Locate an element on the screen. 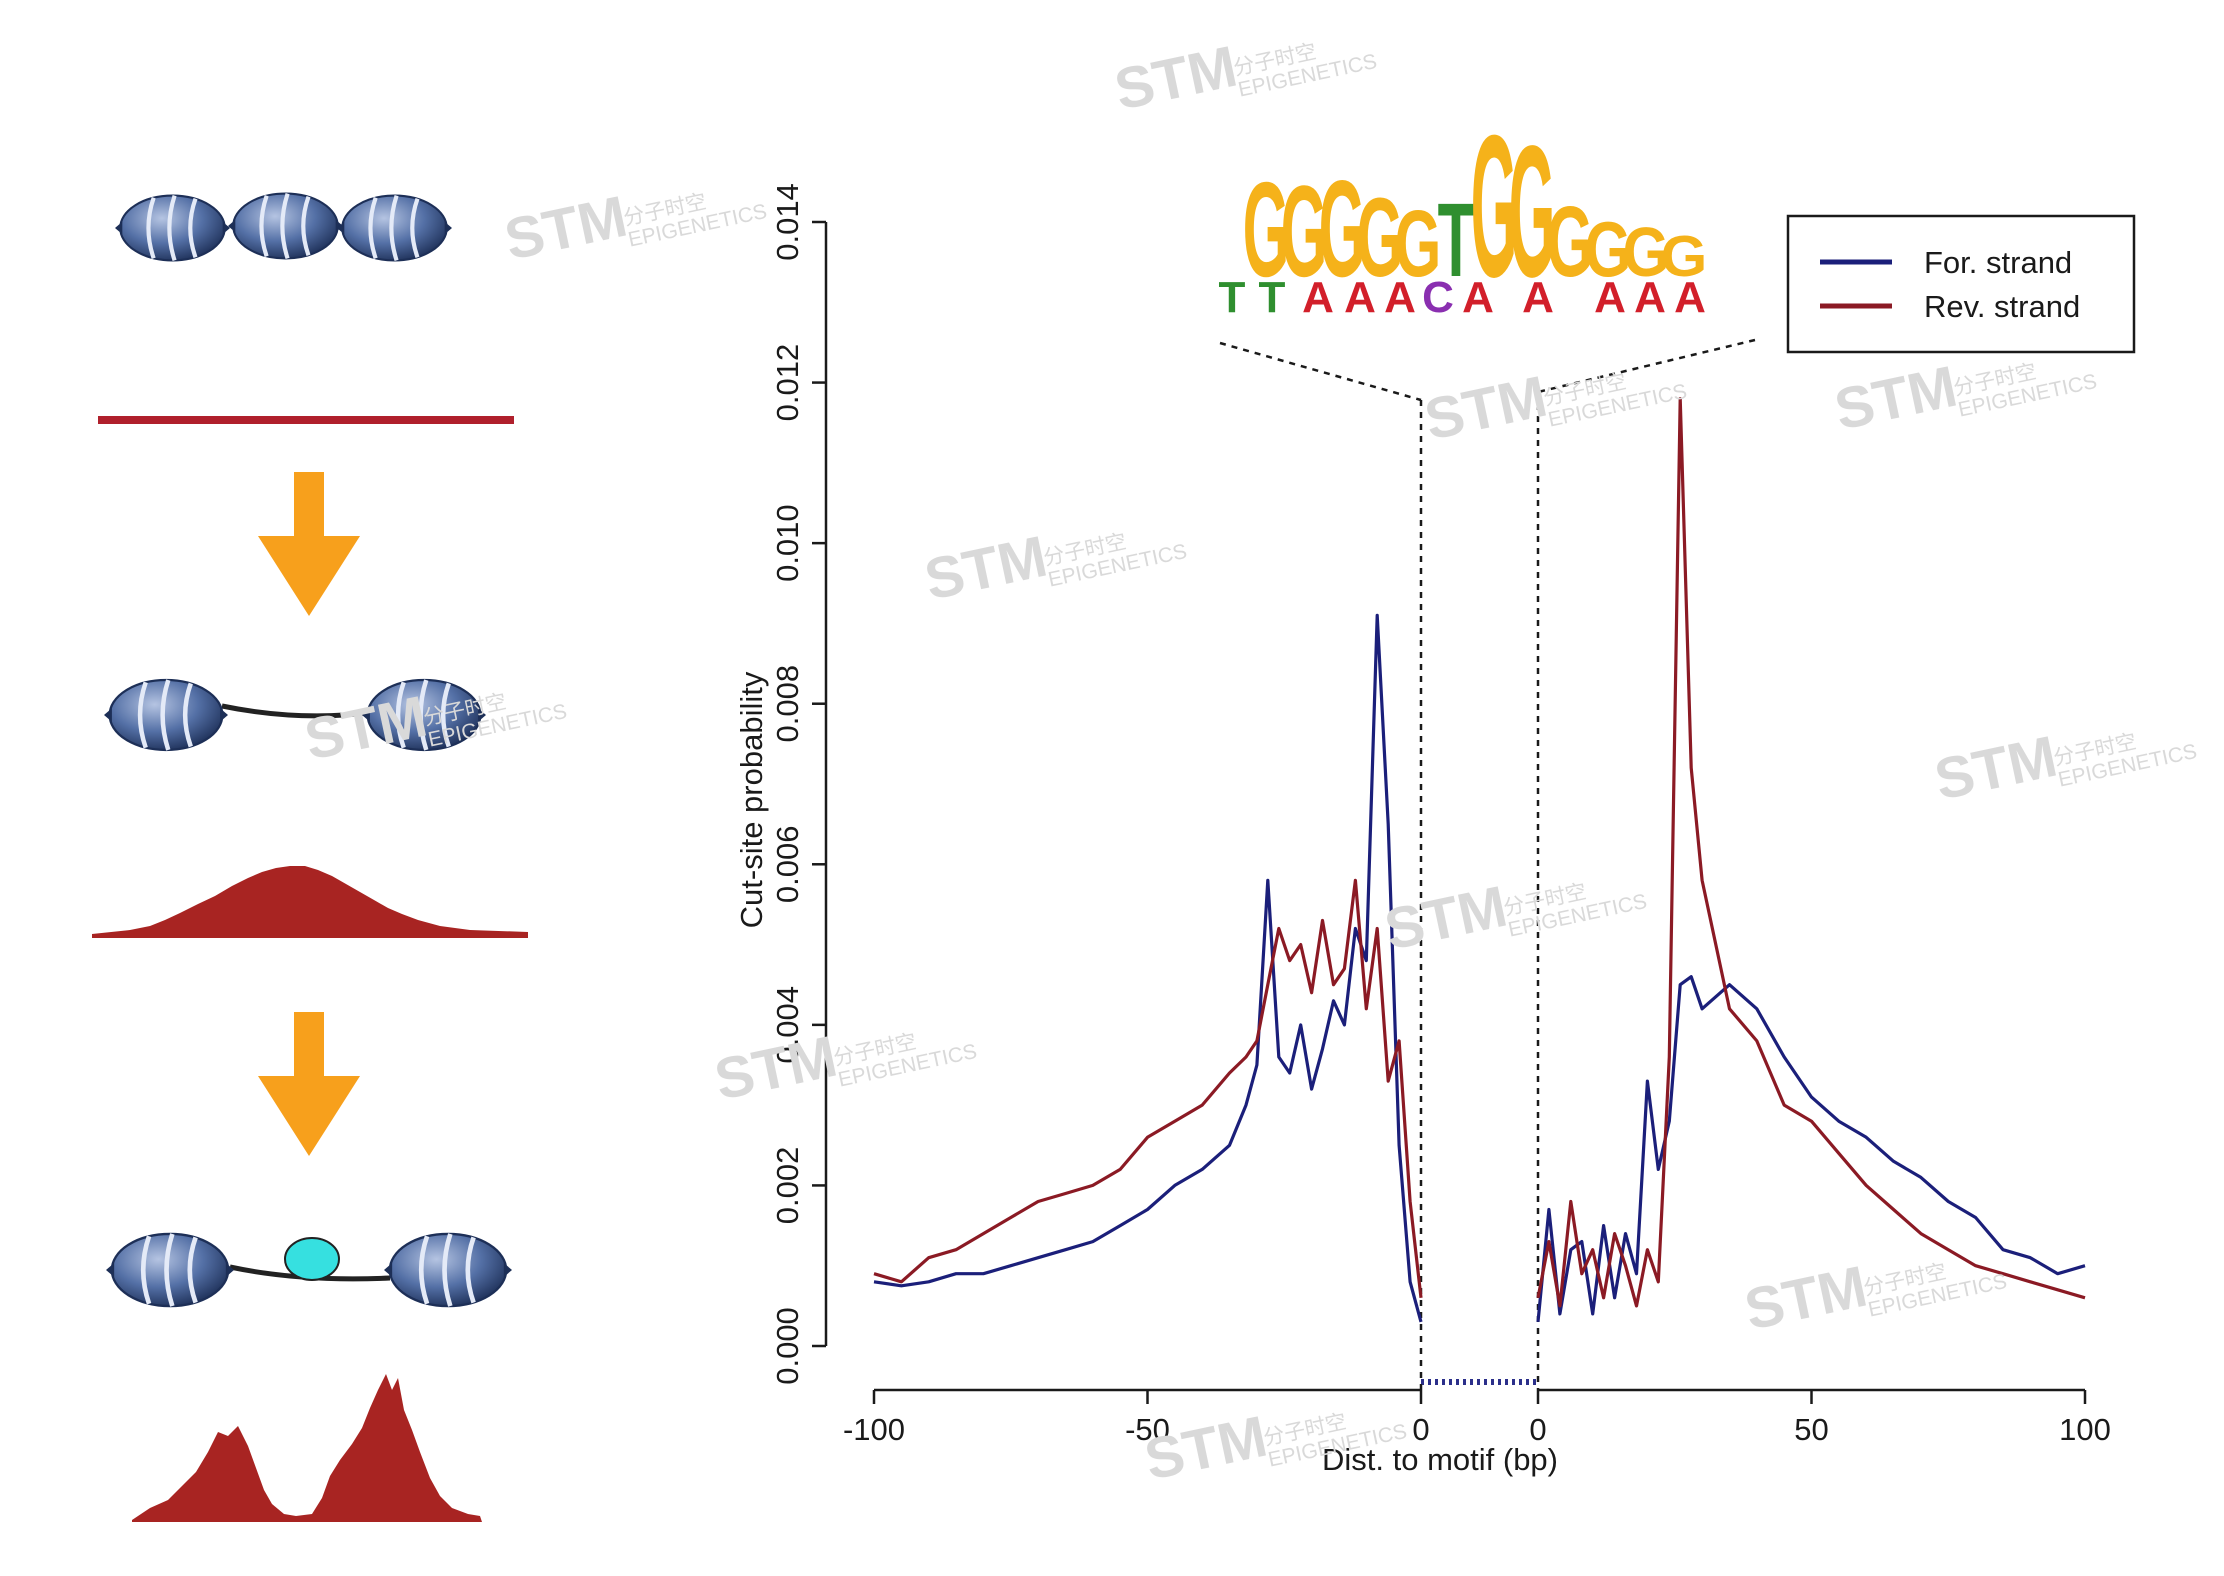 The image size is (2224, 1576). legend-box is located at coordinates (1961, 284).